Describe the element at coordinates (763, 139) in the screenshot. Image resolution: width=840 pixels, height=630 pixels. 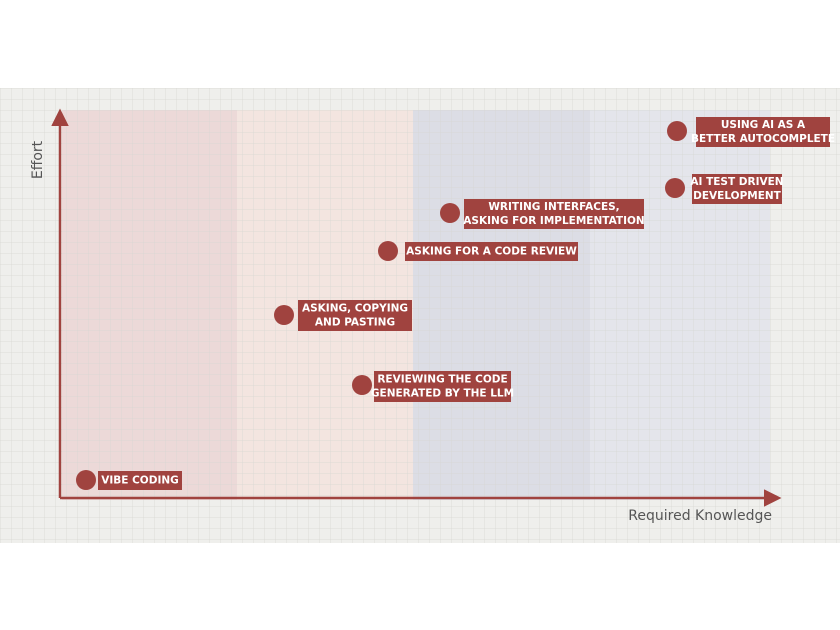
I see `point-label: BETTER AUTOCOMPLETE` at that location.